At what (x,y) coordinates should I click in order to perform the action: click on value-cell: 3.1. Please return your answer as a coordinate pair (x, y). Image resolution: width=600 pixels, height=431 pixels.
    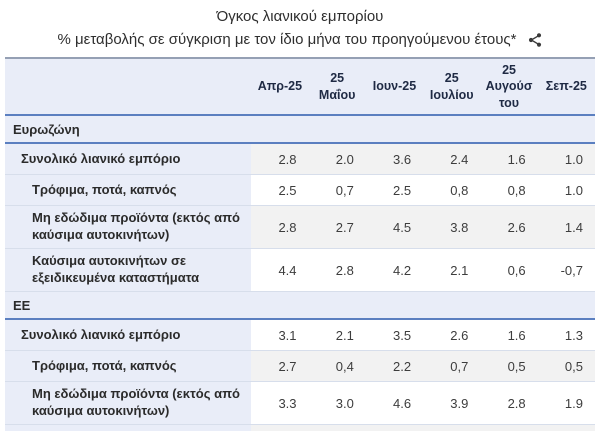
    Looking at the image, I should click on (280, 335).